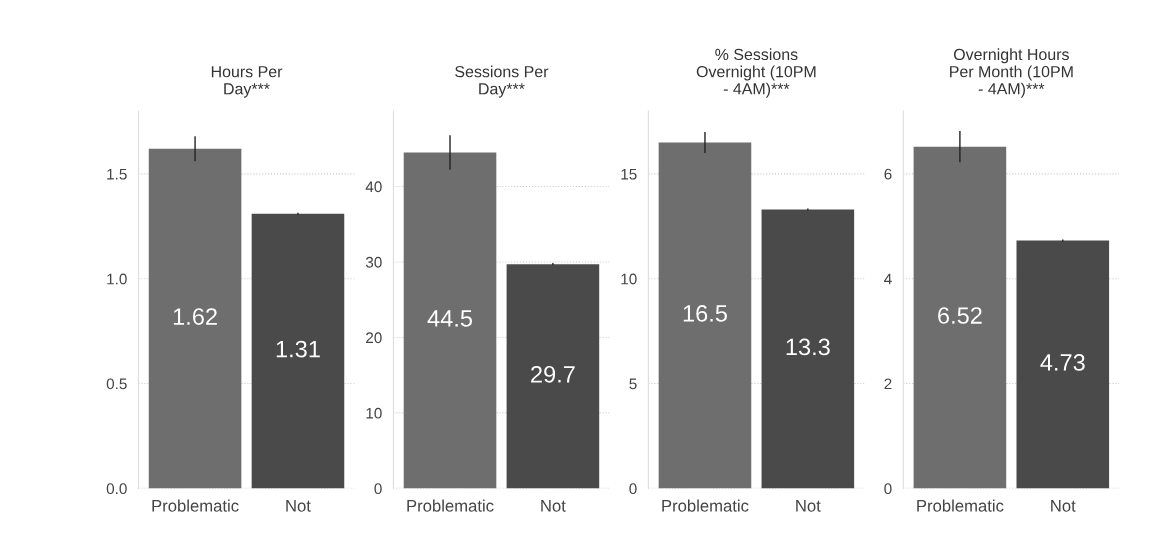 The width and height of the screenshot is (1154, 555). Describe the element at coordinates (374, 338) in the screenshot. I see `y-tick-label: 20` at that location.